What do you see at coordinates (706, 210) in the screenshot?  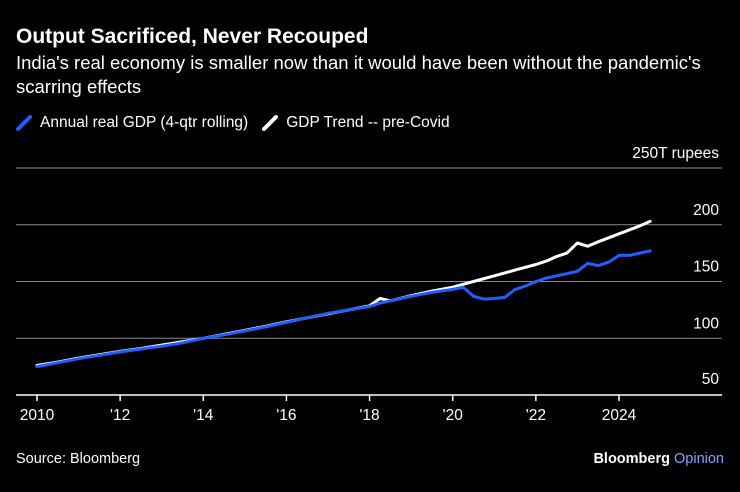 I see `y-tick-label-200: 200` at bounding box center [706, 210].